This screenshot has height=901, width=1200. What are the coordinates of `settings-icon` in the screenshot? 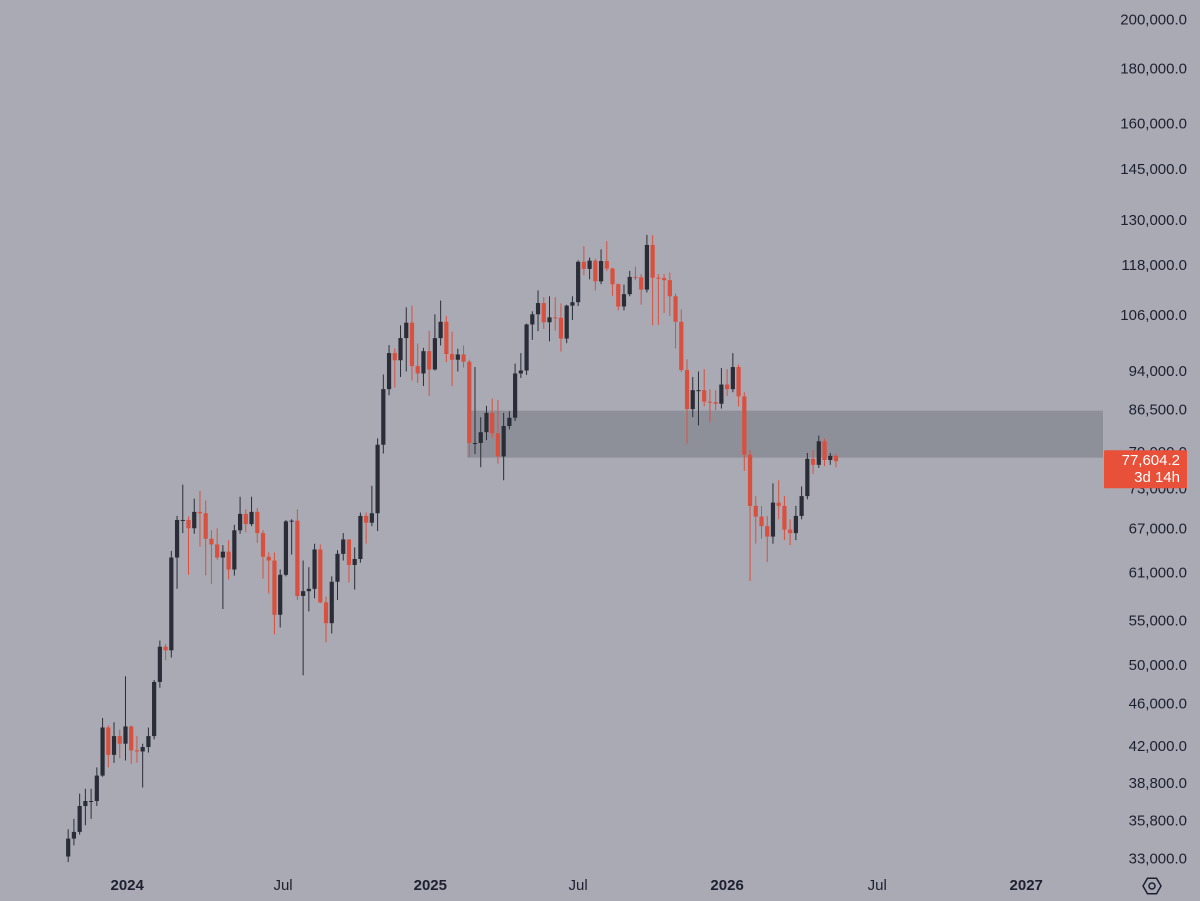 It's located at (1152, 886).